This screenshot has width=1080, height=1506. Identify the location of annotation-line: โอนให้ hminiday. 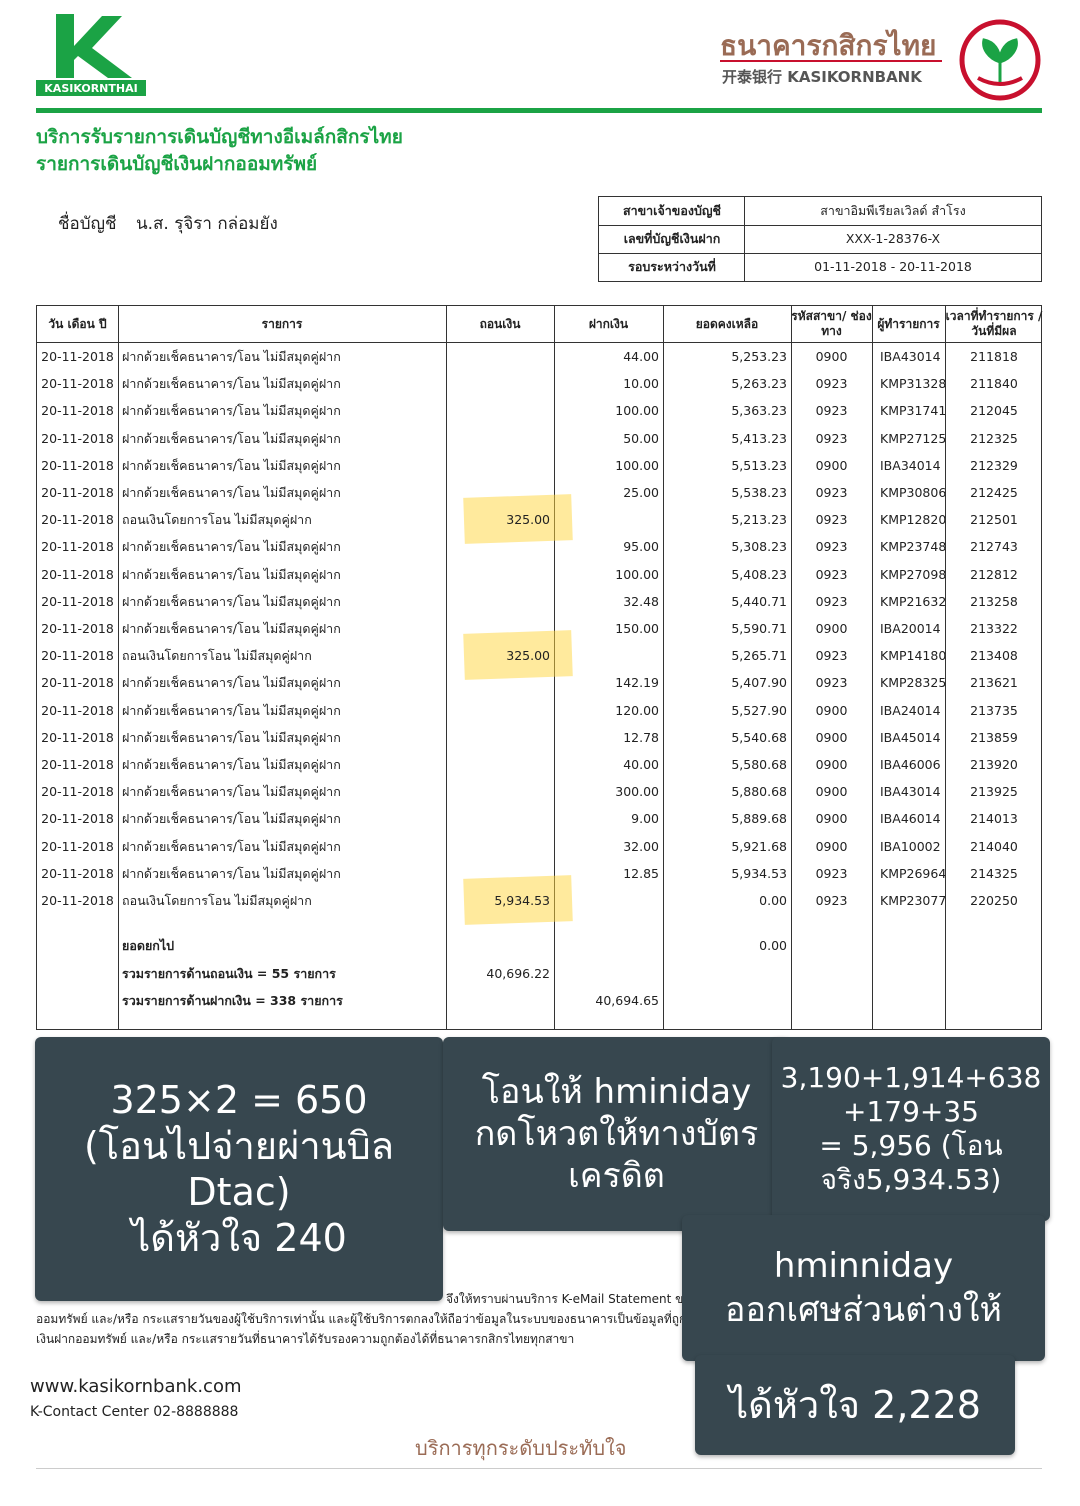
(616, 1092).